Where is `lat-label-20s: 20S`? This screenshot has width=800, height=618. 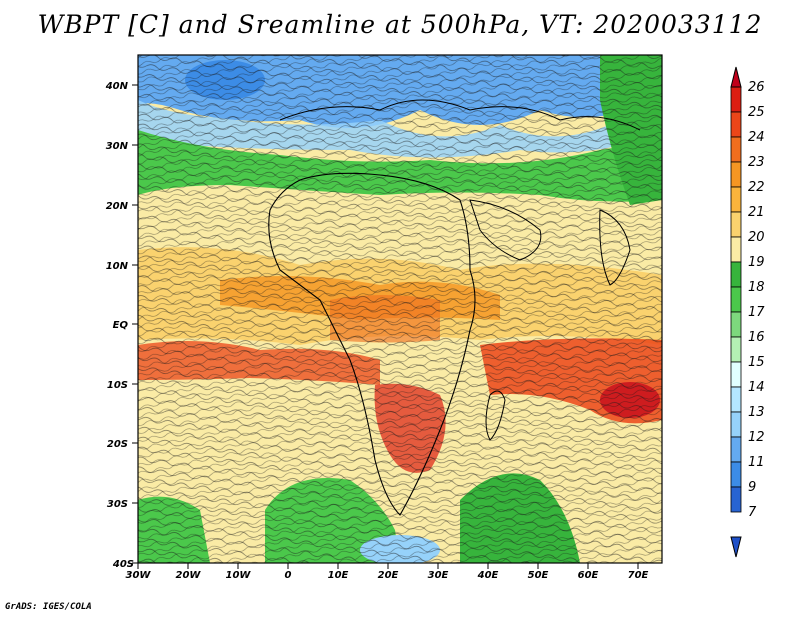 lat-label-20s: 20S is located at coordinates (117, 444).